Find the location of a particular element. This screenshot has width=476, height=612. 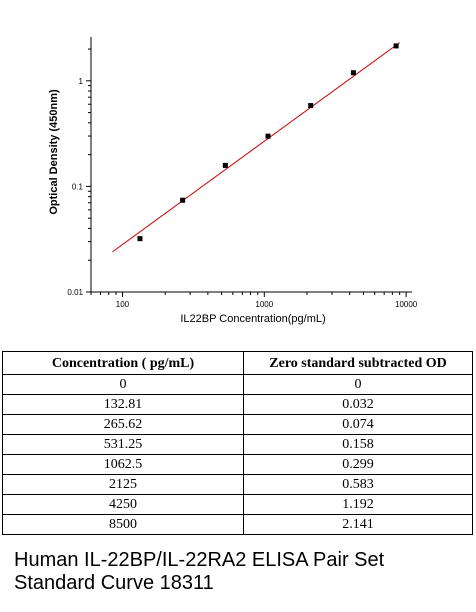

cell-od: 0.158 is located at coordinates (358, 444).